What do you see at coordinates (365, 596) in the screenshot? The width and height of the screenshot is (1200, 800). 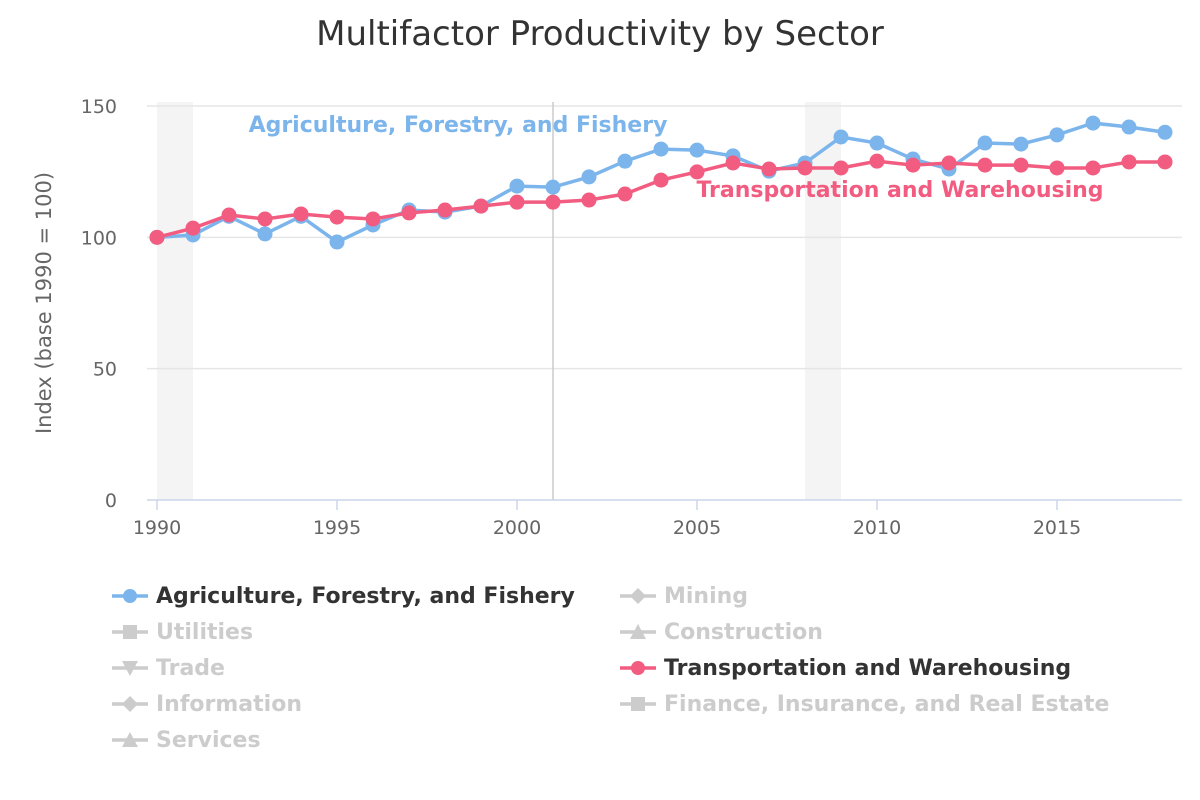 I see `legend-label: Agriculture, Forestry, and Fishery` at bounding box center [365, 596].